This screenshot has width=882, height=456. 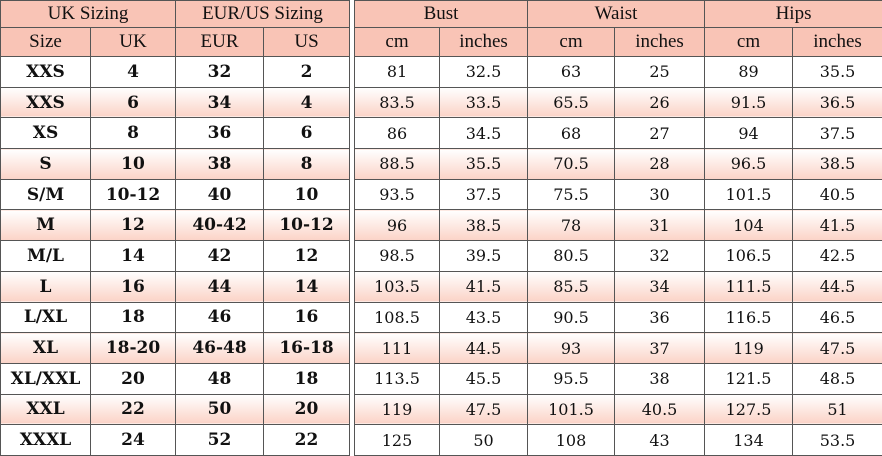 I want to click on table-cell: 50, so click(x=220, y=409).